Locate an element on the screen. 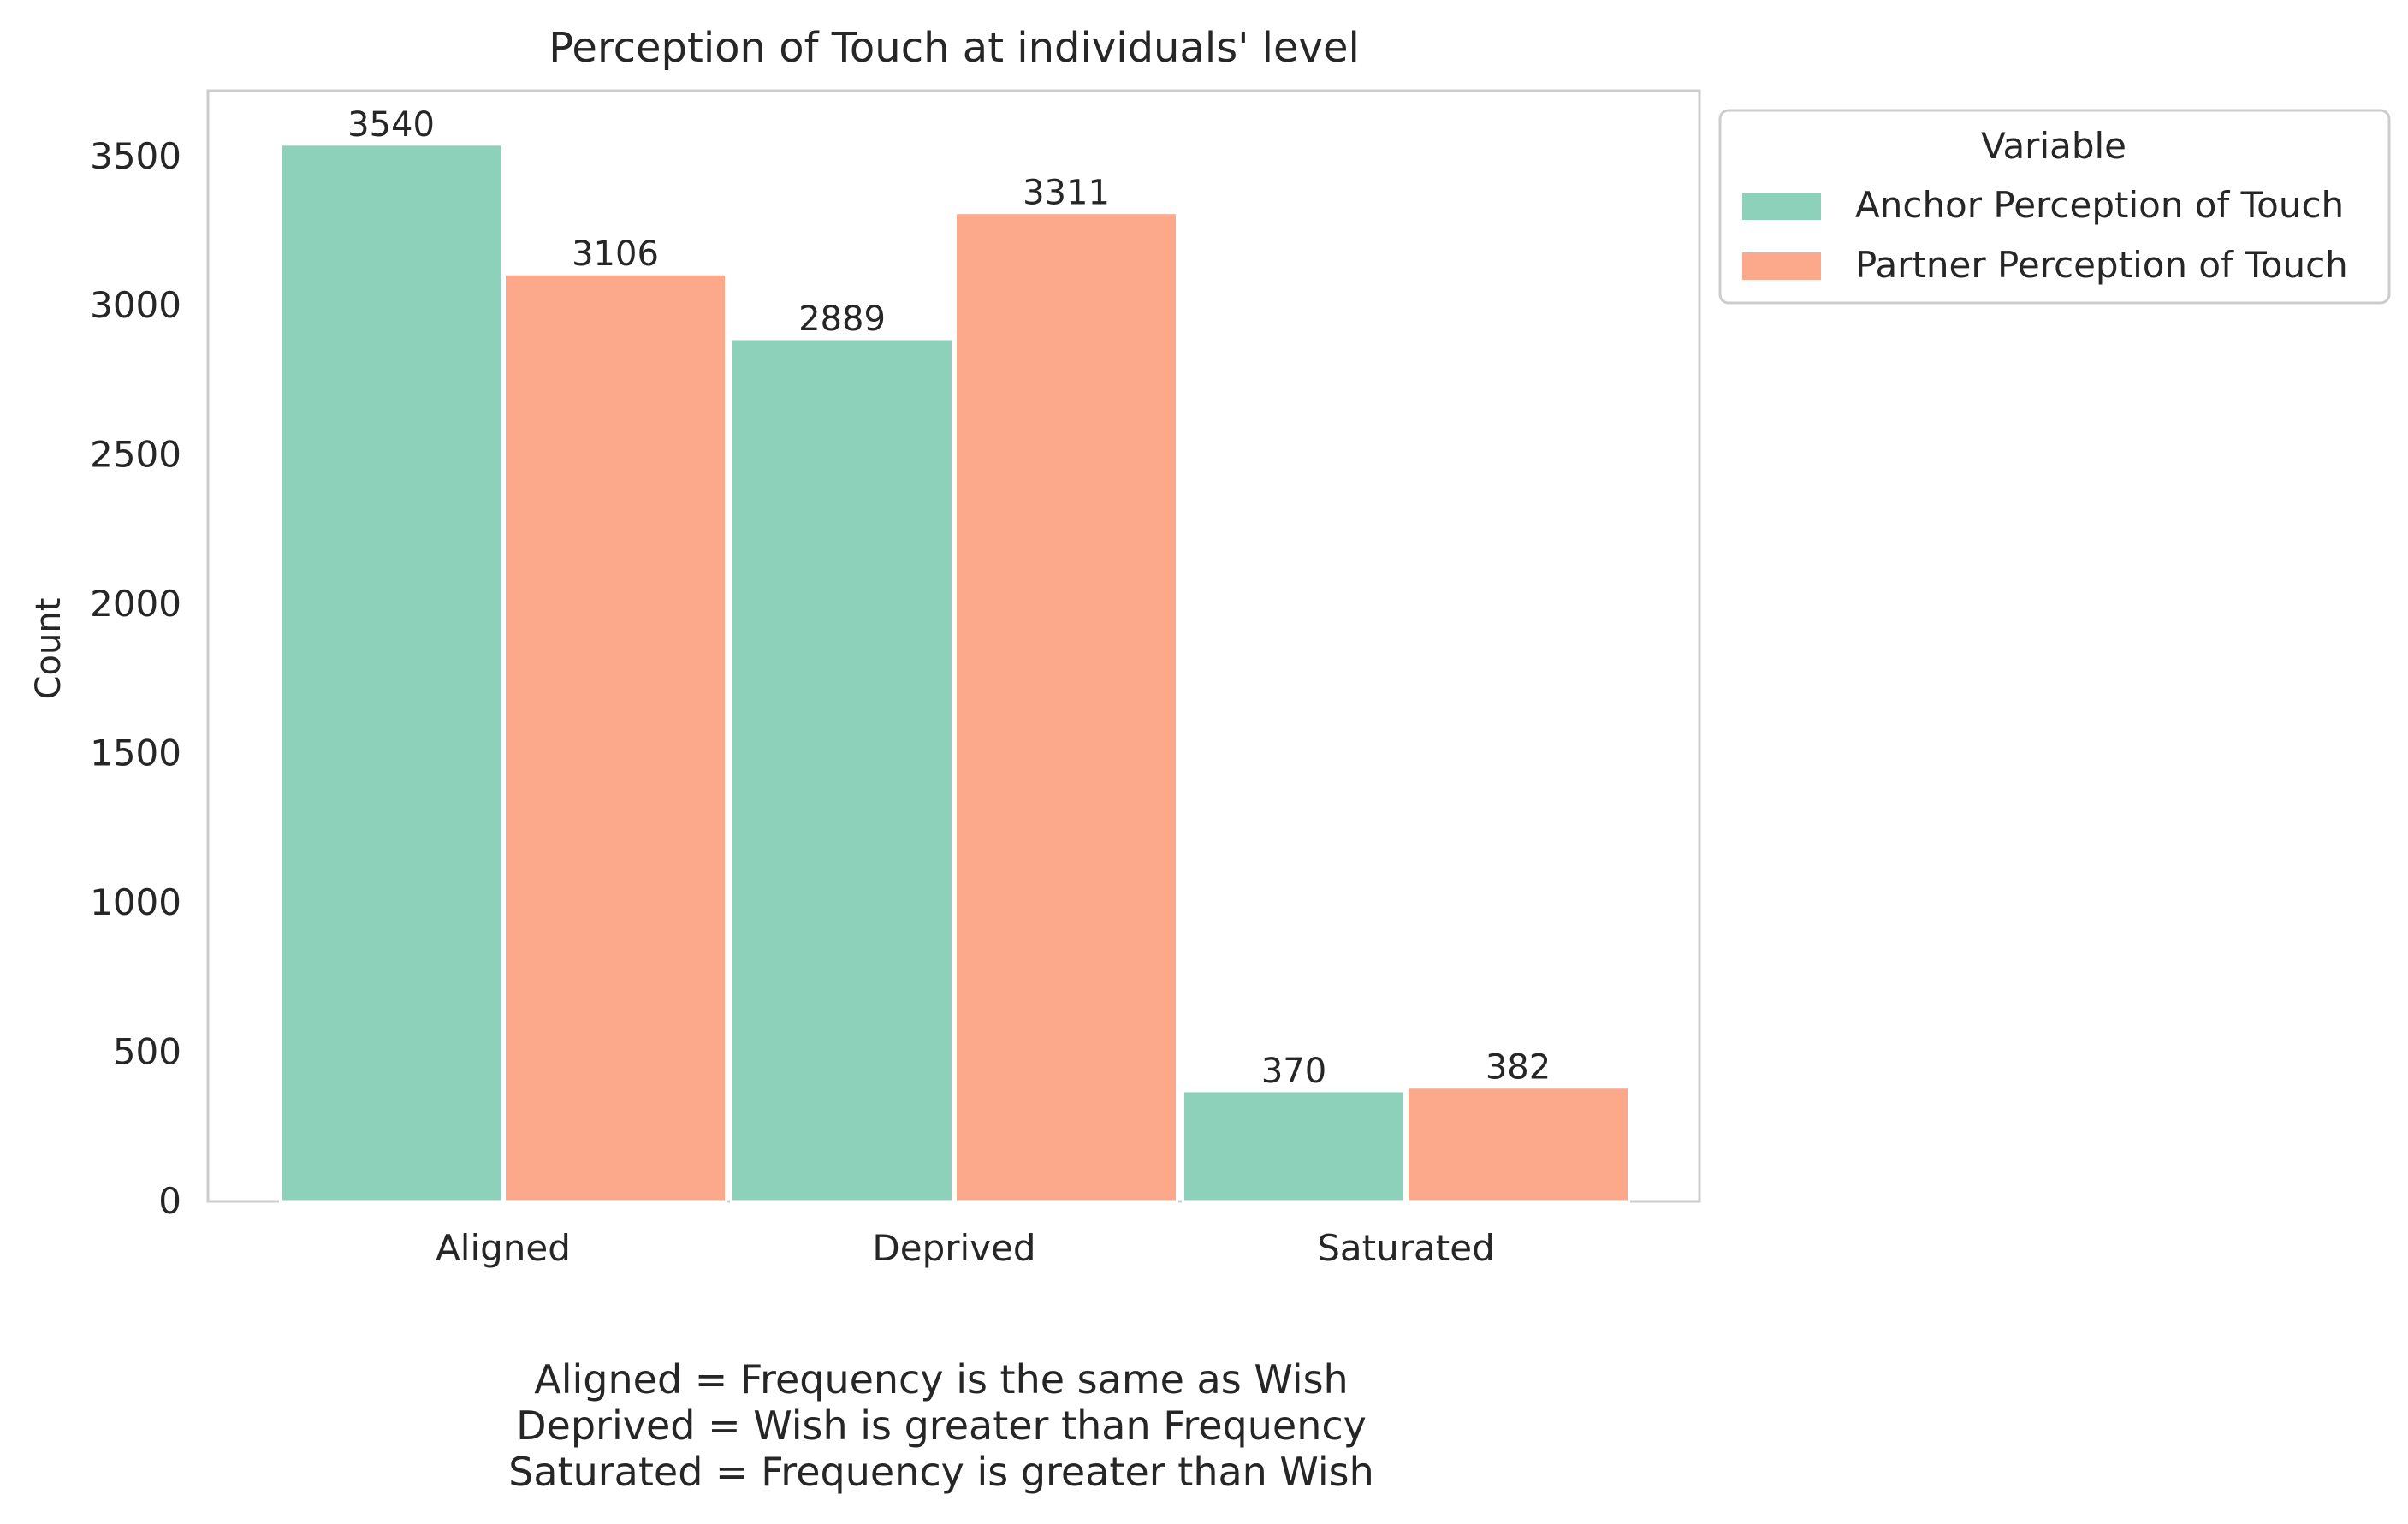 This screenshot has width=2408, height=1524. data-label-anchor-deprived: 2889 is located at coordinates (842, 319).